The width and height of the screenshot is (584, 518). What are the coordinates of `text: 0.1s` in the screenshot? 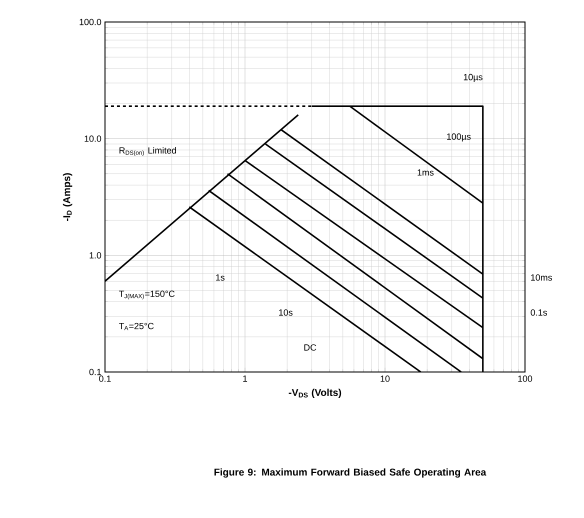 It's located at (539, 312).